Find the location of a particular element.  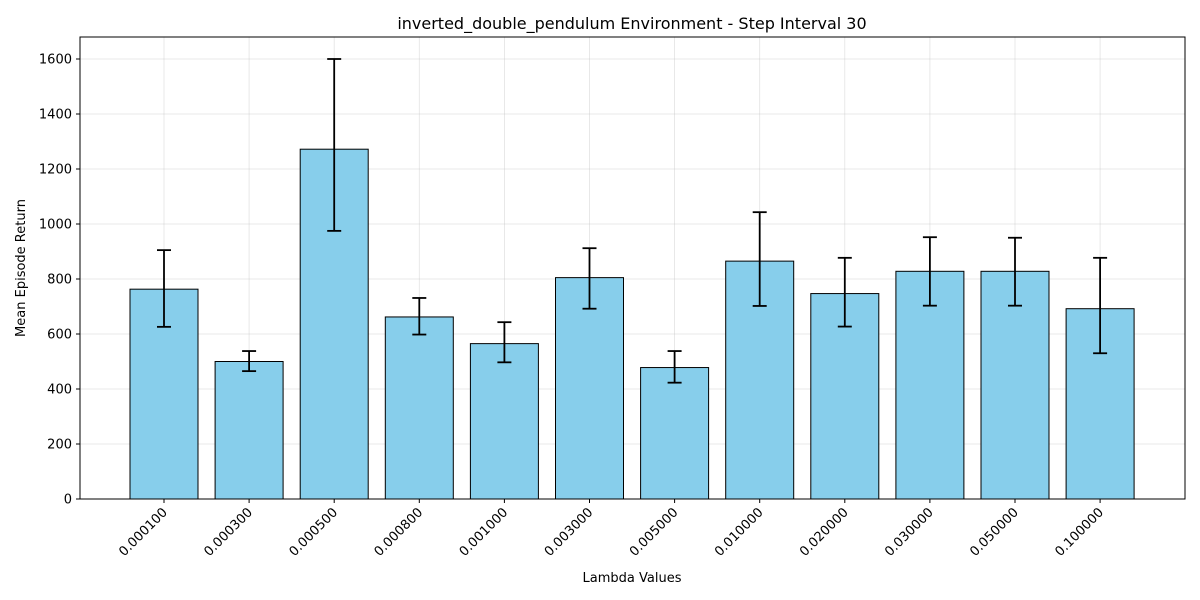

y-tick-label: 1400 is located at coordinates (55, 115).